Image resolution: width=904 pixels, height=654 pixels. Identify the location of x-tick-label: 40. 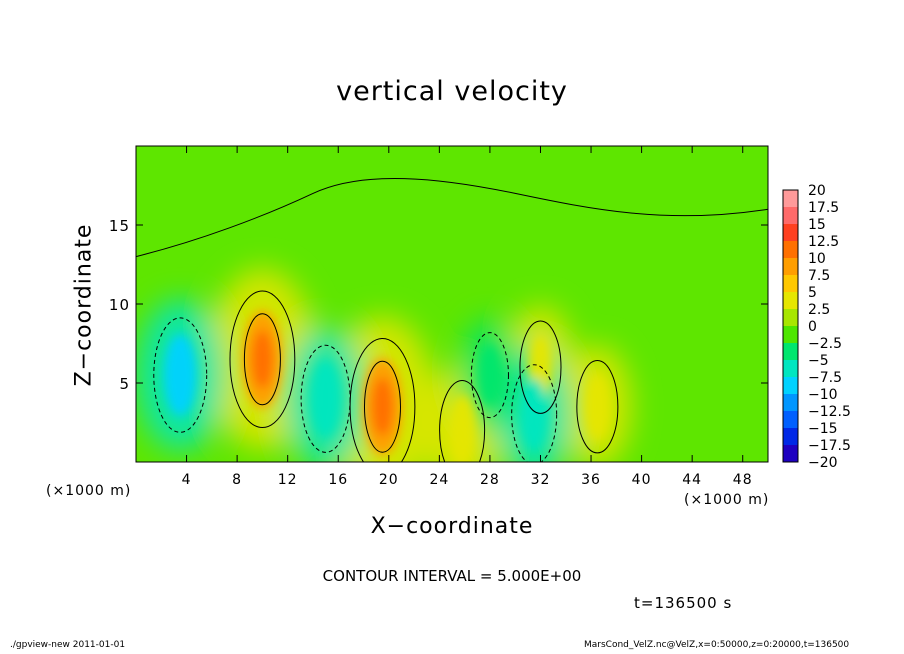
(642, 480).